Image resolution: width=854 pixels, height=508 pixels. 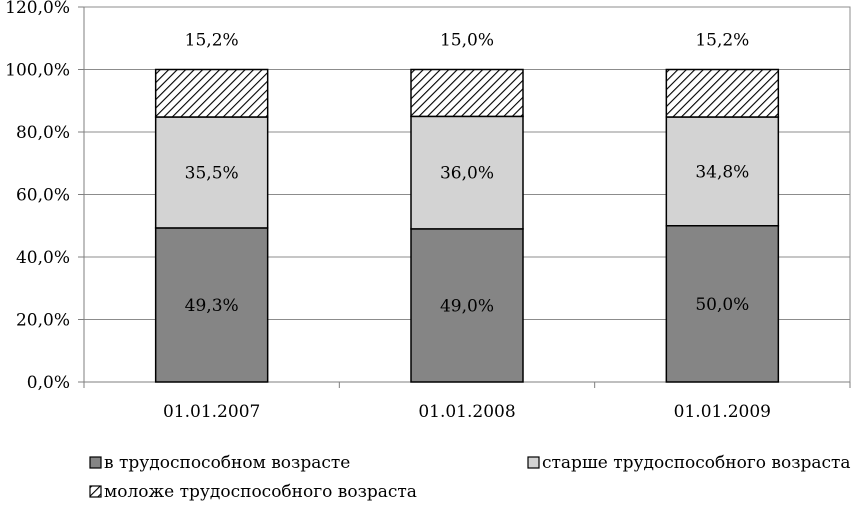 I want to click on x-tick-label: 01.01.2008, so click(x=466, y=412).